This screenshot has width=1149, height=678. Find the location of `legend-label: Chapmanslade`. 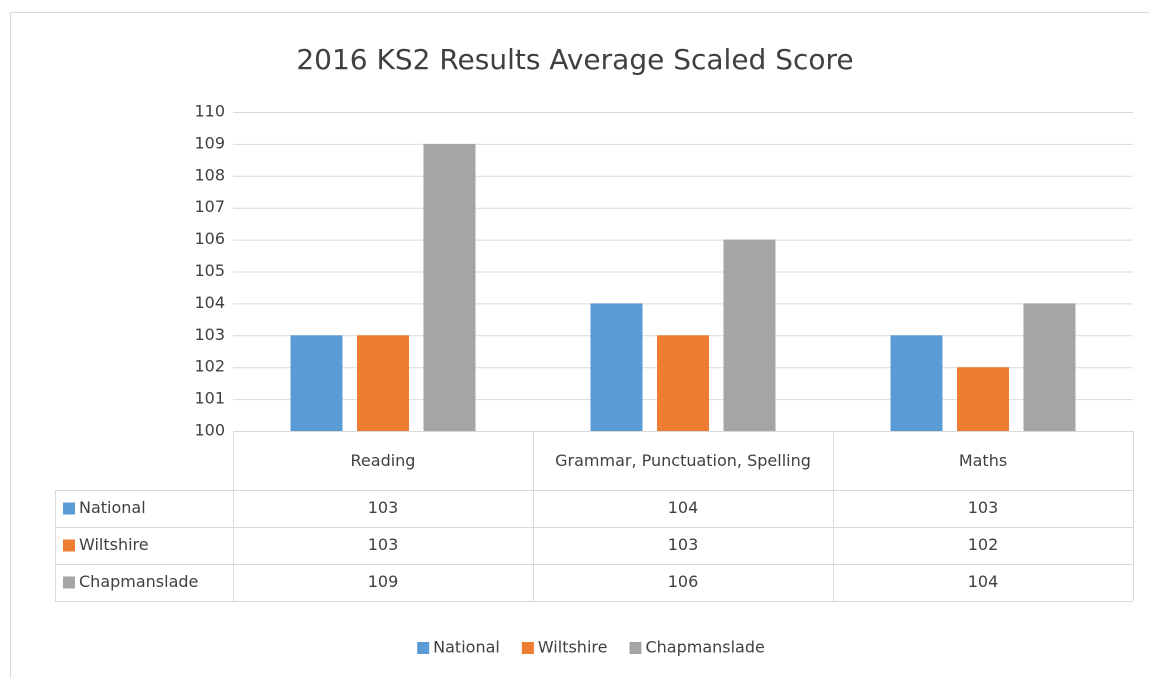

legend-label: Chapmanslade is located at coordinates (704, 647).